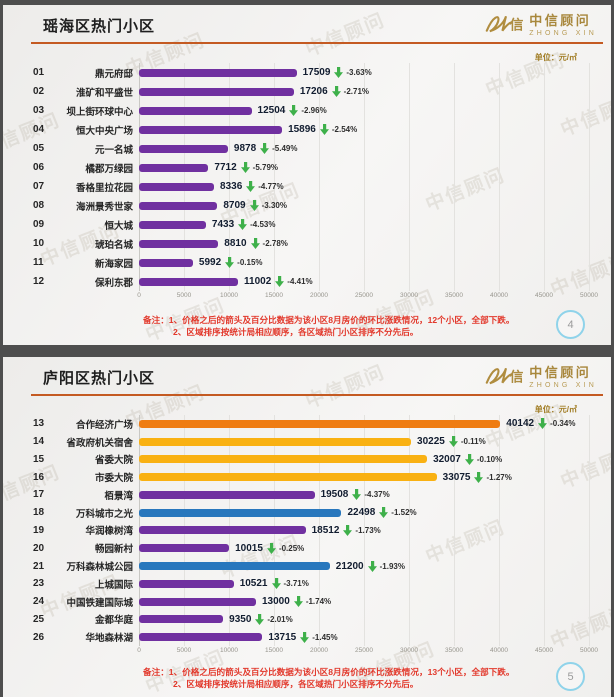 The image size is (614, 697). What do you see at coordinates (369, 424) in the screenshot?
I see `bar-area: 40142 -0.34%` at bounding box center [369, 424].